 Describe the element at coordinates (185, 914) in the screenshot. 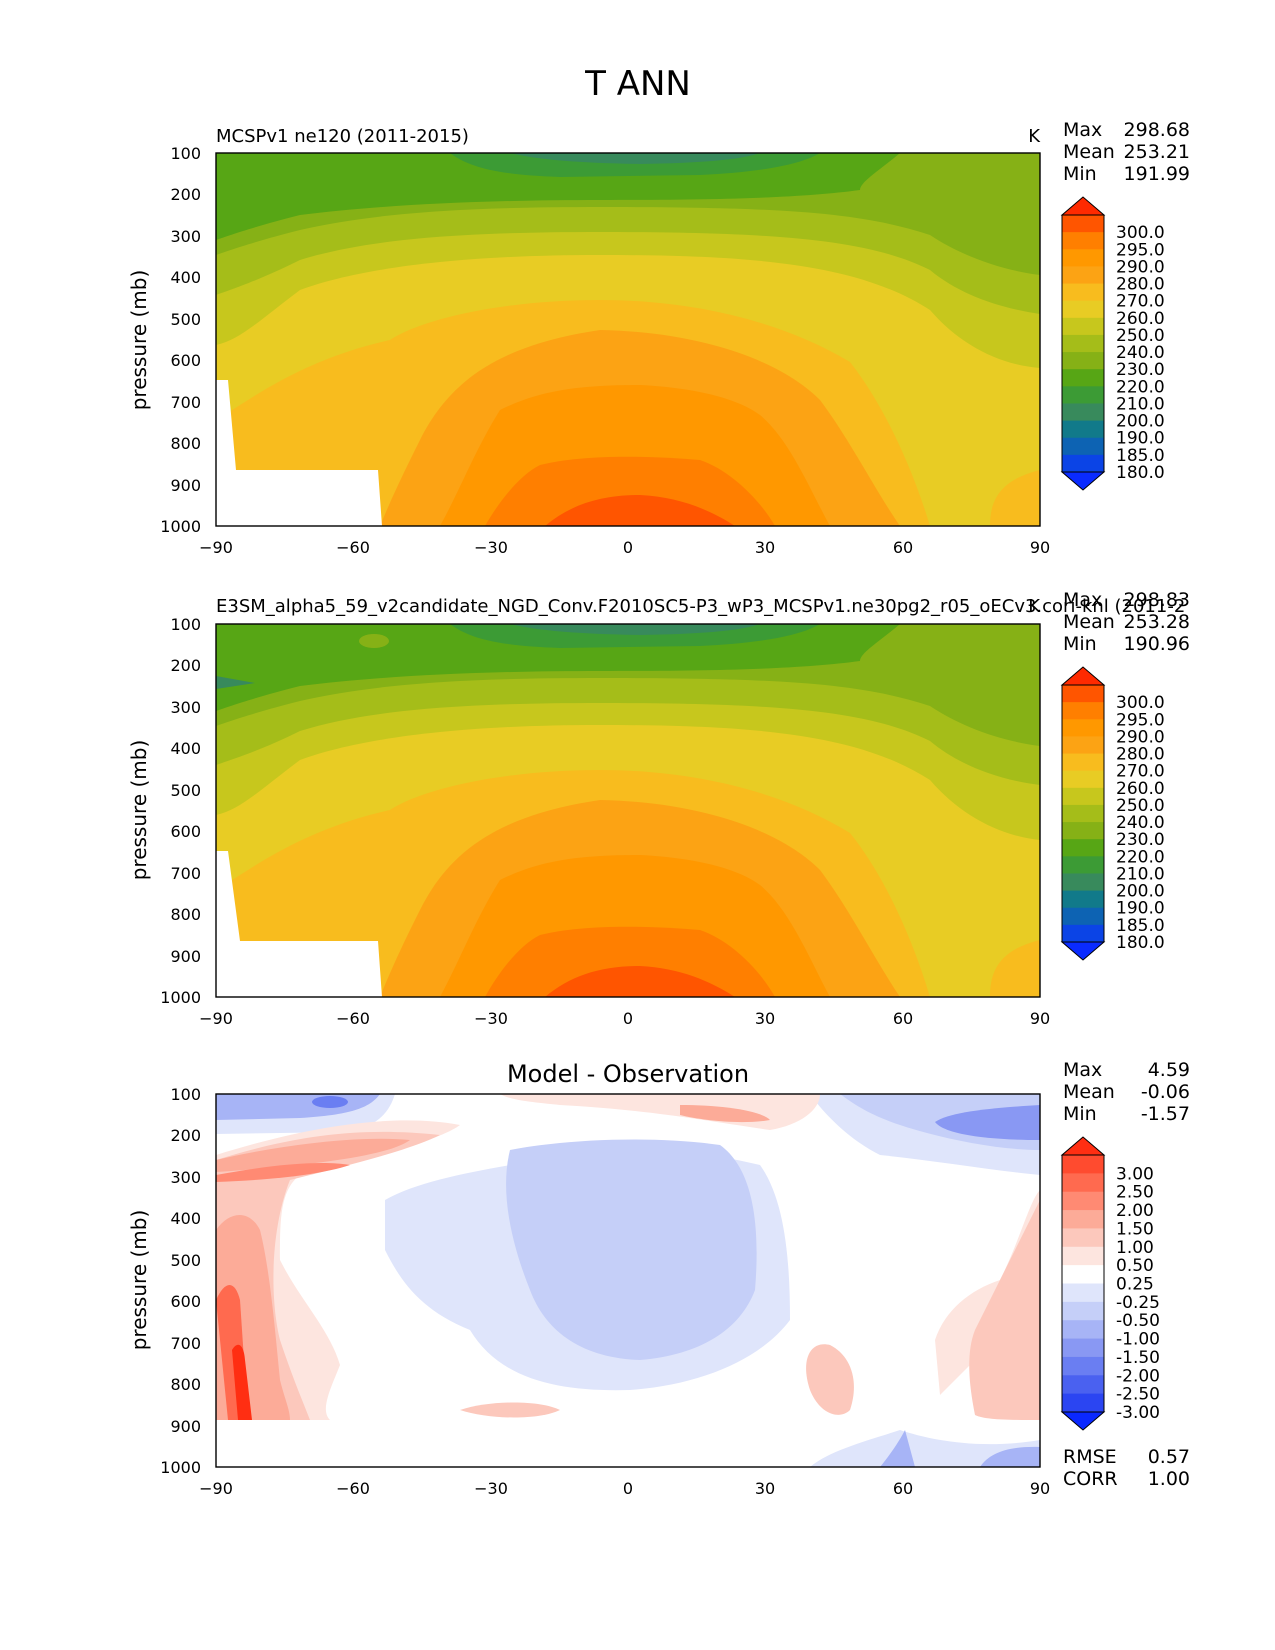

I see `y-tick-label: 800` at that location.